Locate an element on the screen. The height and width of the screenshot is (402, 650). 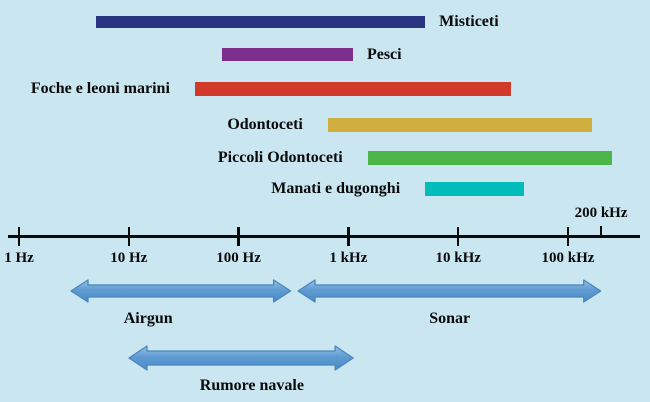
source-label-sonar: Sonar is located at coordinates (450, 318).